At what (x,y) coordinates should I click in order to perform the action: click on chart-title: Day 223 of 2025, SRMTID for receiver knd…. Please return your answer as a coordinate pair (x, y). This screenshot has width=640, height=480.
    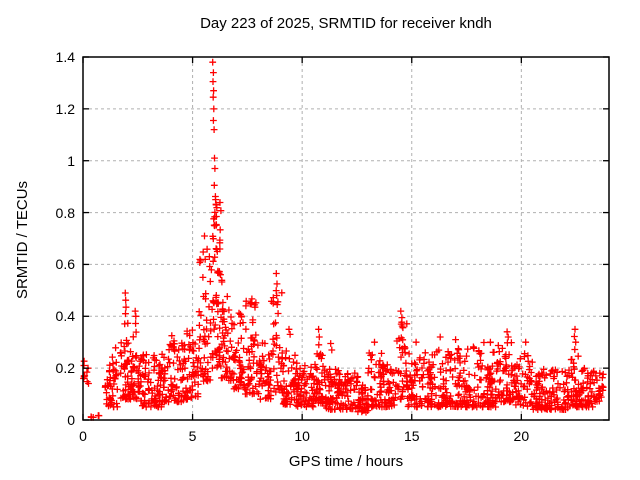
    Looking at the image, I should click on (346, 23).